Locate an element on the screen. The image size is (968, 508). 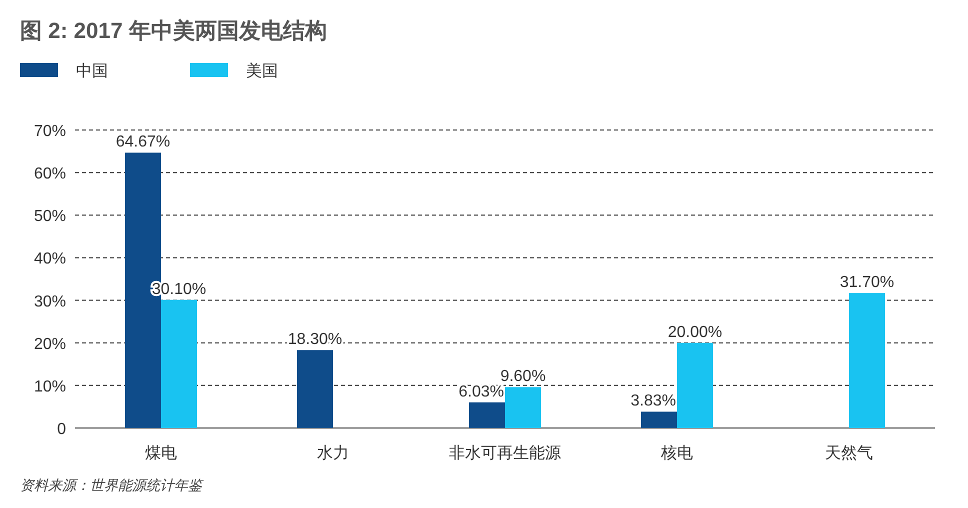
ytick: 20% is located at coordinates (50, 344).